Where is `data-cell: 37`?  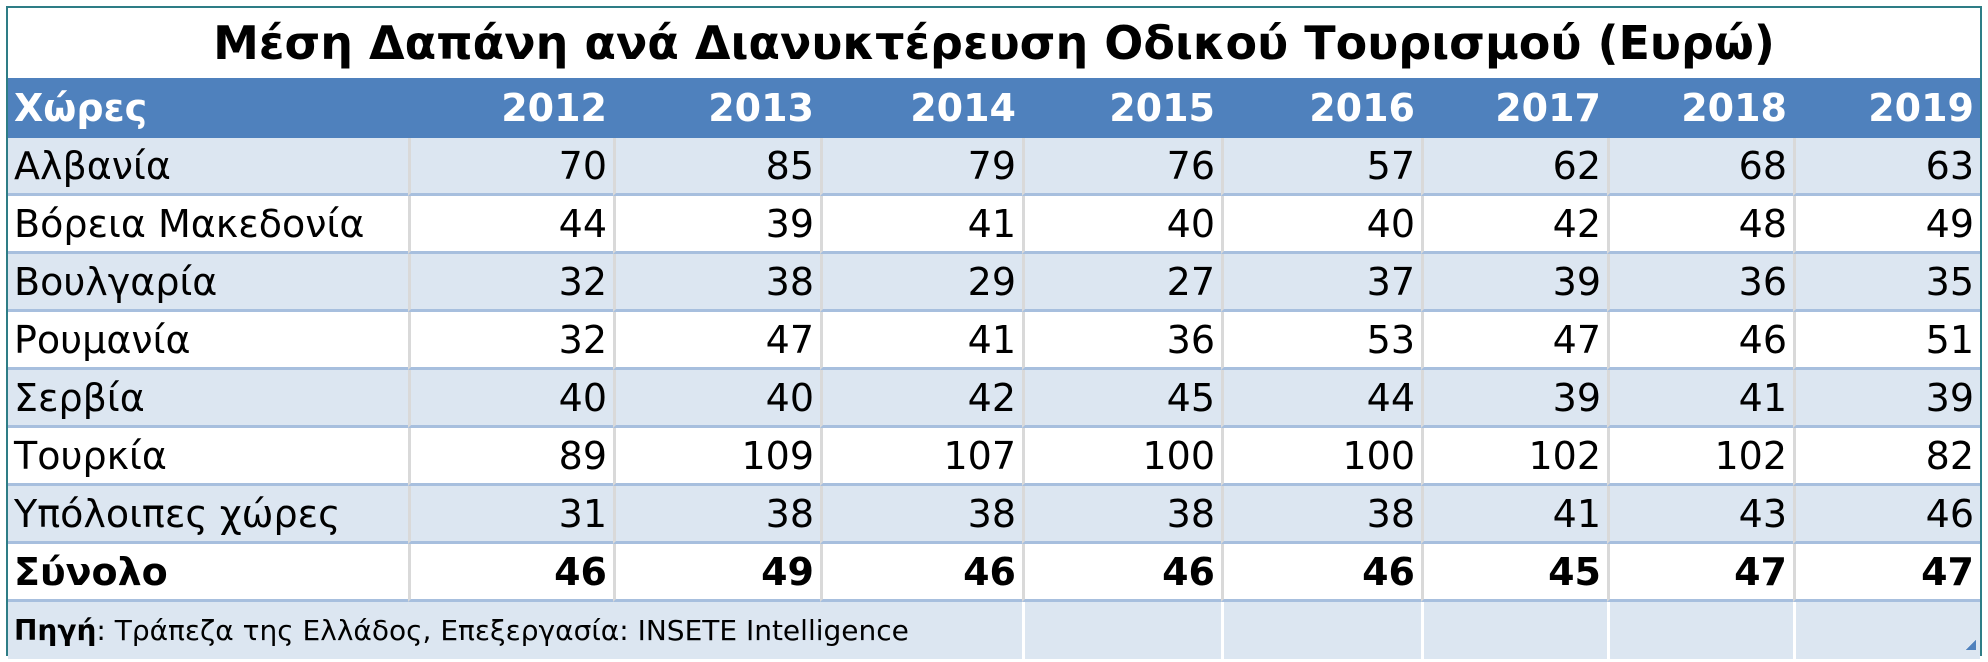
data-cell: 37 is located at coordinates (1321, 283).